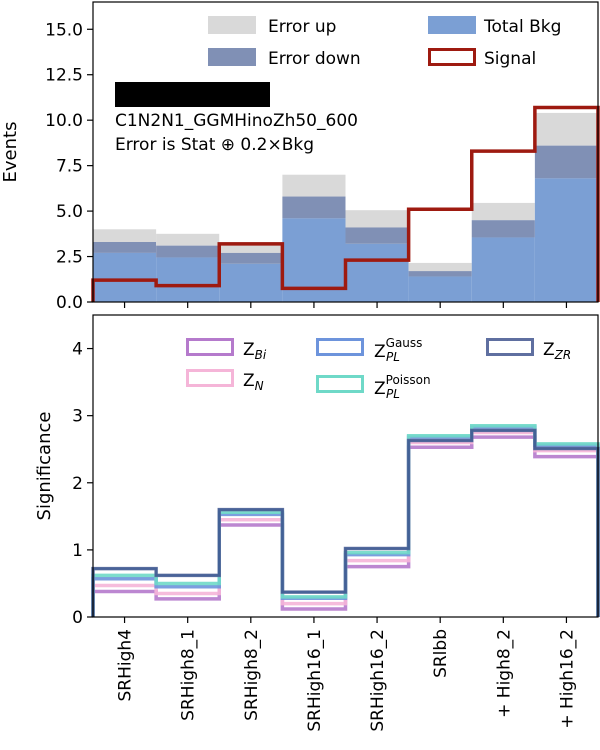 This screenshot has width=600, height=750. What do you see at coordinates (232, 57) in the screenshot?
I see `legend-swatch-error-down` at bounding box center [232, 57].